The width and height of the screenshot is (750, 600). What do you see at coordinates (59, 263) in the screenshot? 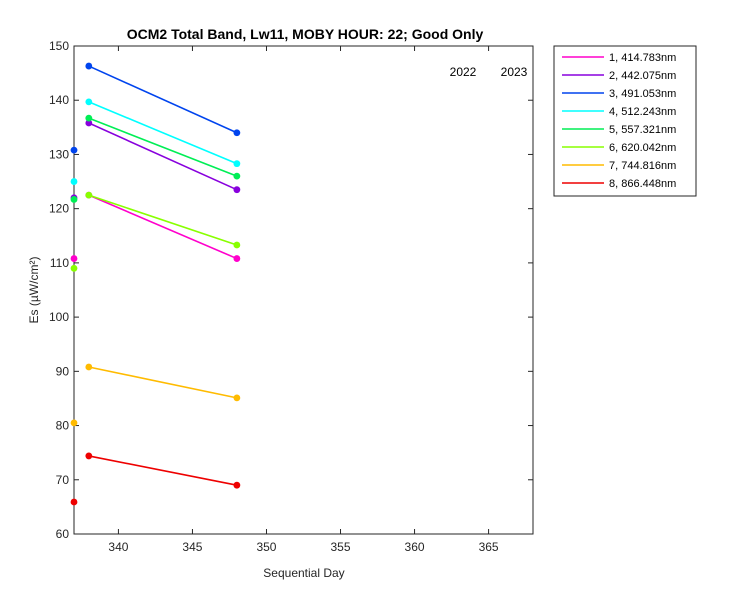
I see `y-tick-label: 110` at bounding box center [59, 263].